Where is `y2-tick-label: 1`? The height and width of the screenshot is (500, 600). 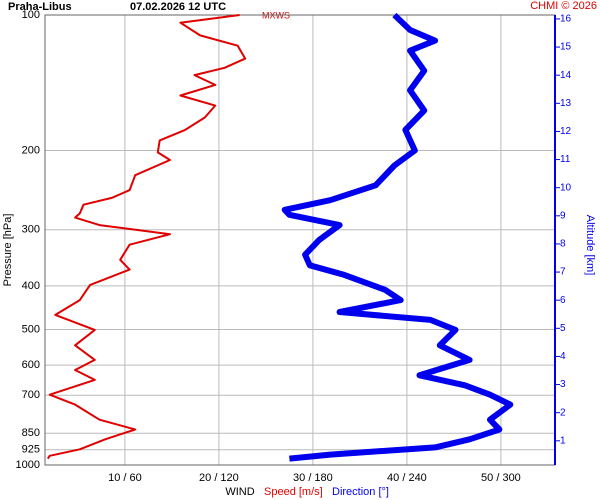
y2-tick-label: 1 is located at coordinates (563, 440).